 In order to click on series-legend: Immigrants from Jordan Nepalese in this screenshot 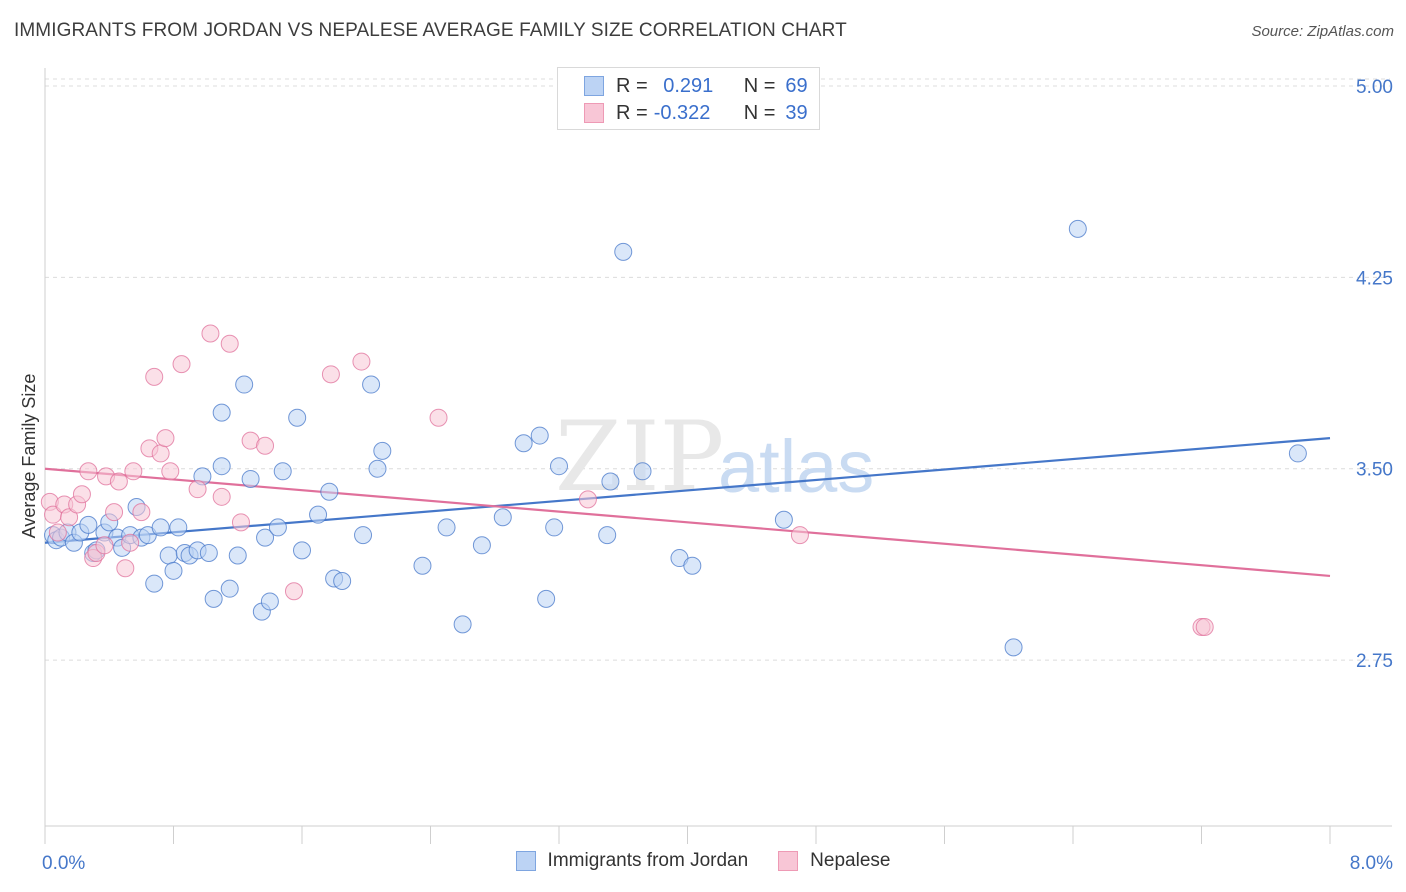, I will do `click(703, 861)`.